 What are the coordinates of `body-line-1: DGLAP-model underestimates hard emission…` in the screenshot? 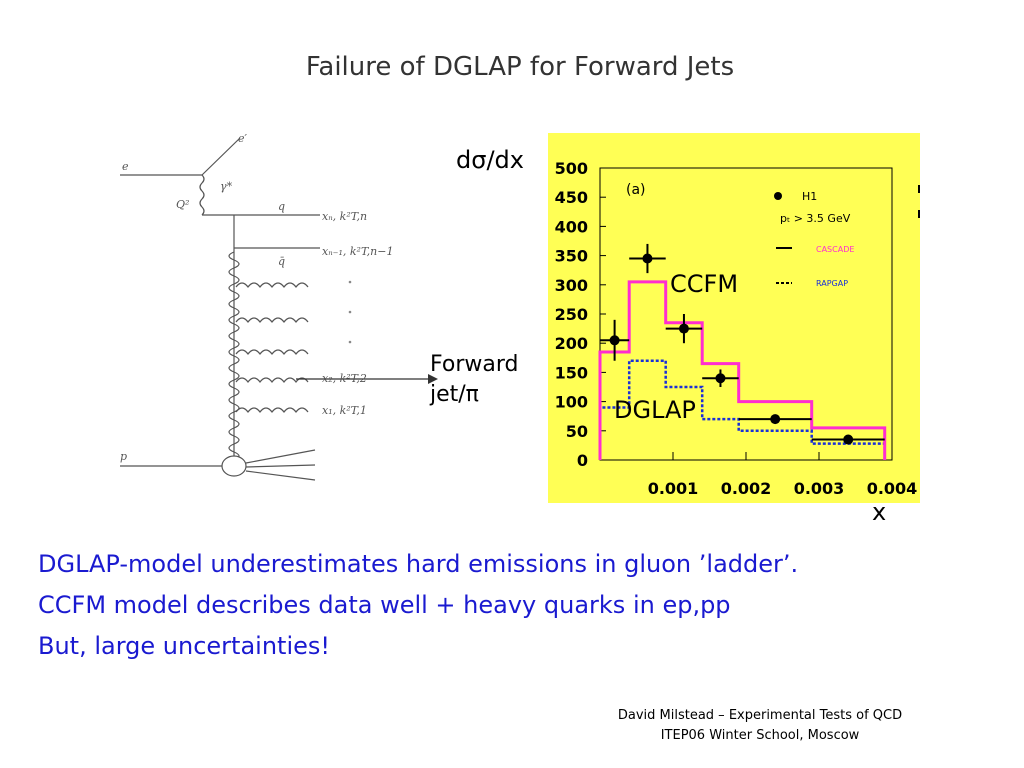 It's located at (418, 564).